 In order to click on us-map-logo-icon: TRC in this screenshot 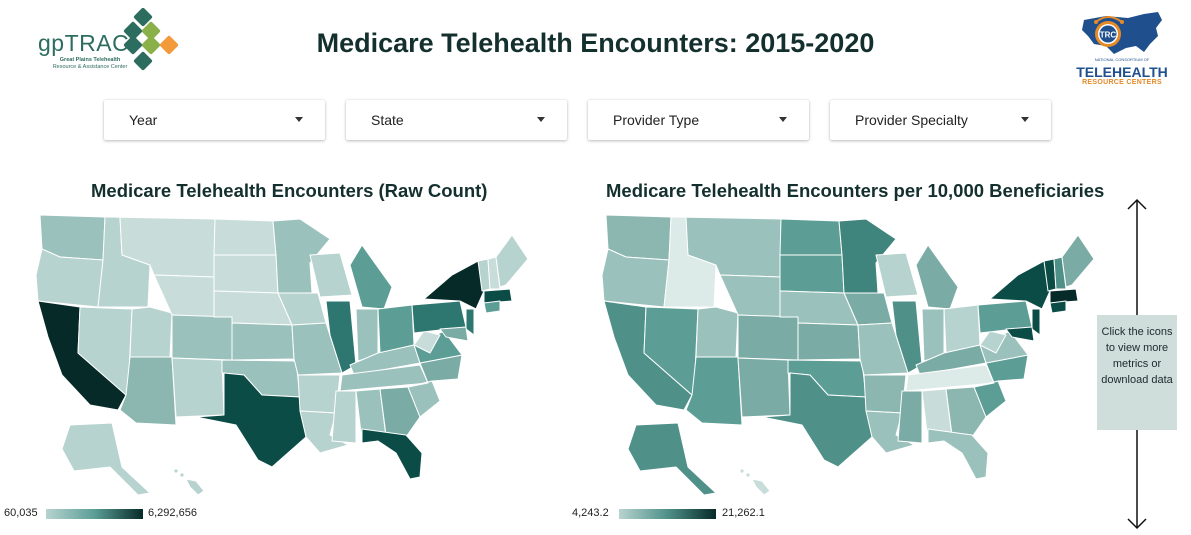, I will do `click(1122, 33)`.